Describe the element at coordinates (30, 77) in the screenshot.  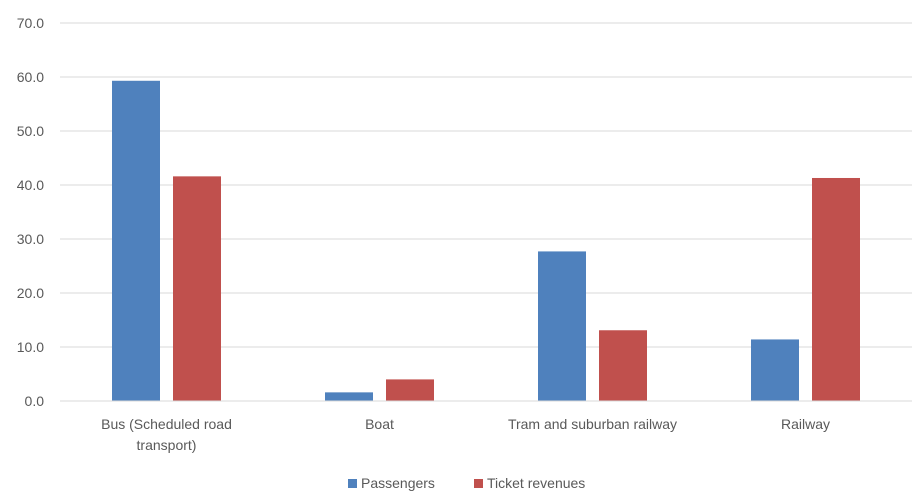
I see `y-tick-label: 60.0` at that location.